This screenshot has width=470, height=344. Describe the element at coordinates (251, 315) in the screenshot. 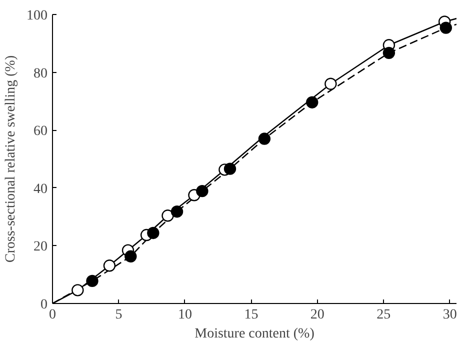

I see `x-tick-label: 15` at that location.